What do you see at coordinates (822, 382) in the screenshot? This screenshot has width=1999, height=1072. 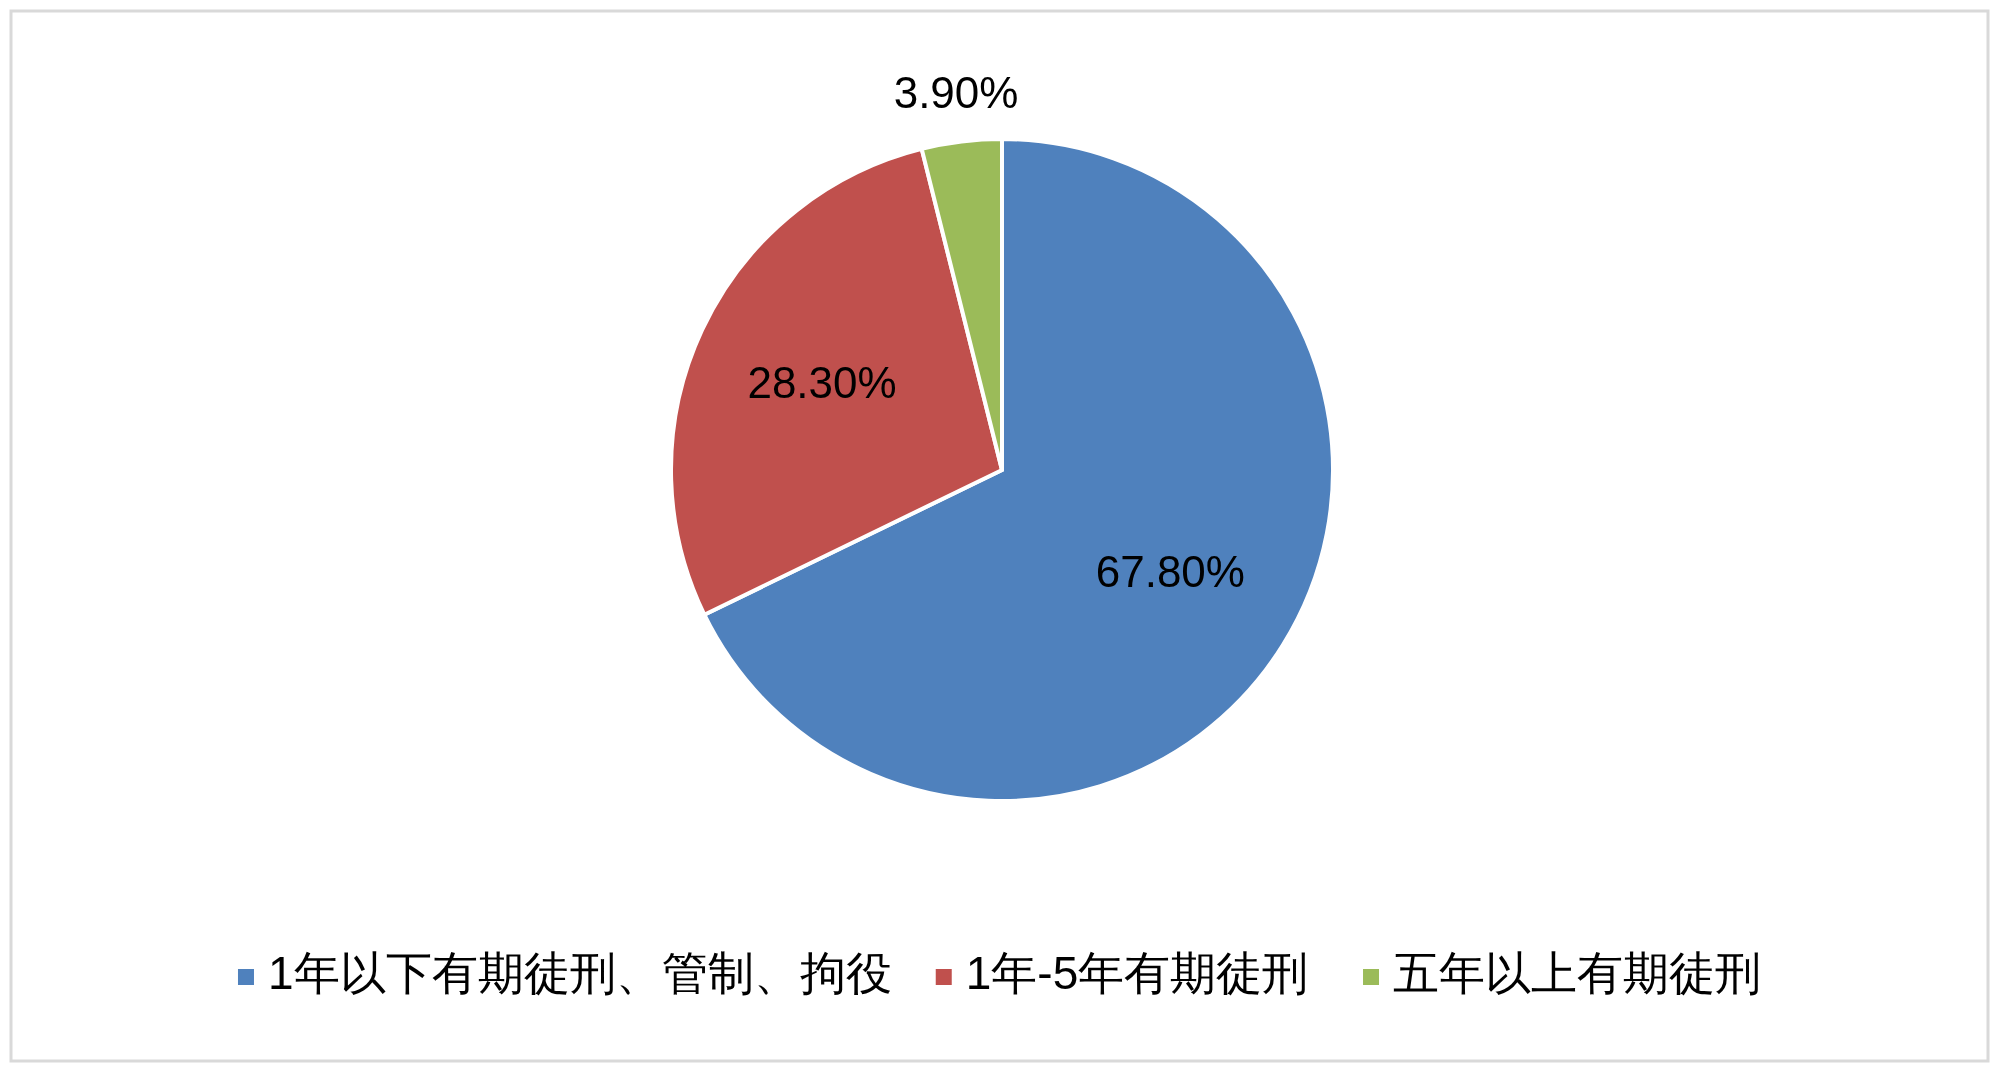 I see `data-label: 28.30%` at bounding box center [822, 382].